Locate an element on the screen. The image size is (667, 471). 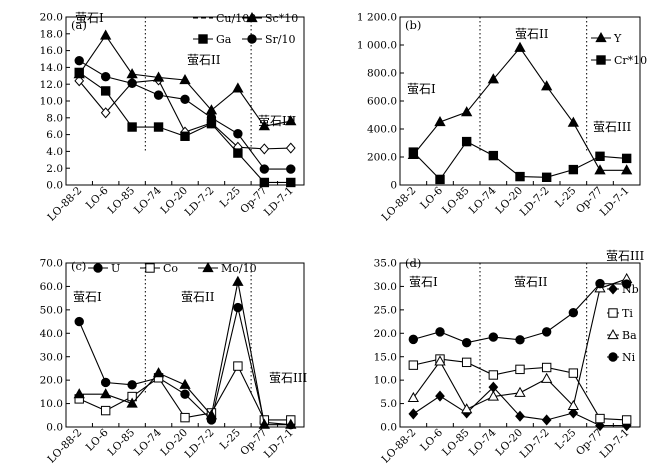
legend-item: Ba is located at coordinates (622, 335).